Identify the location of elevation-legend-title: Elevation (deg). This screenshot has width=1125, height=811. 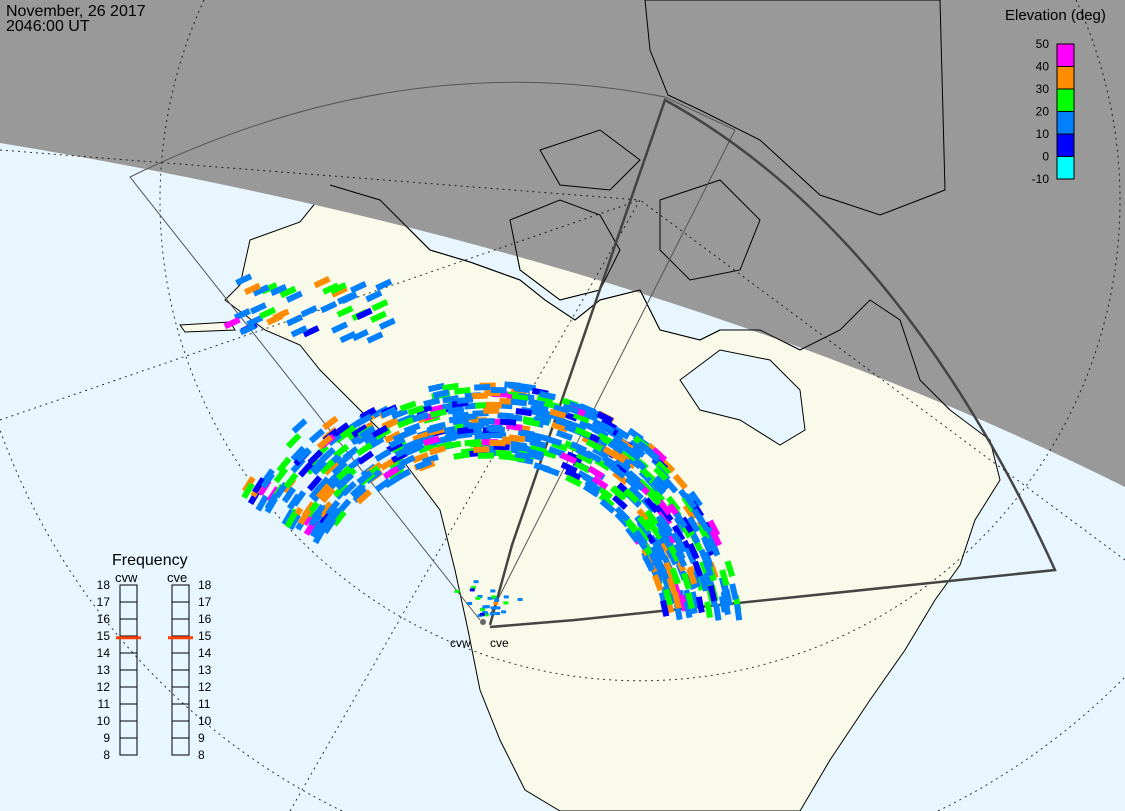
(1055, 15).